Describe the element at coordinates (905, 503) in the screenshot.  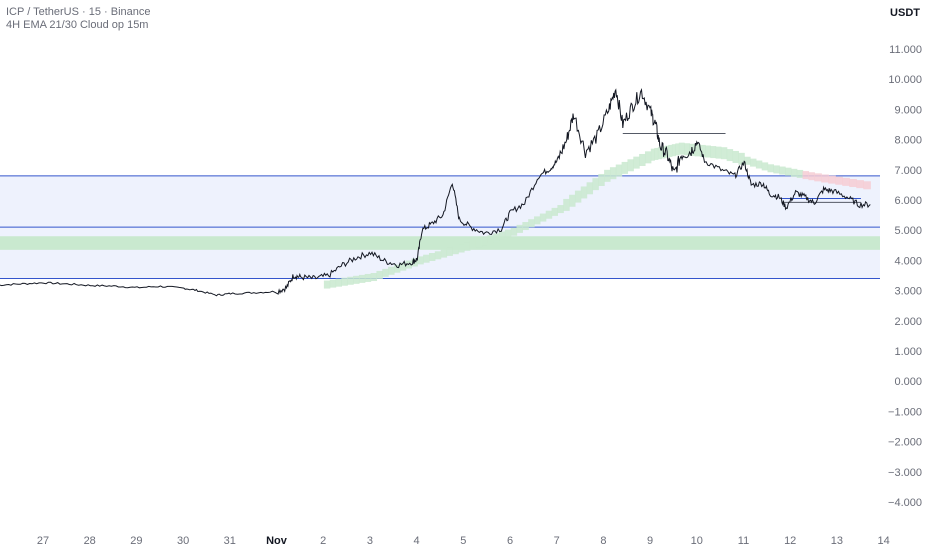
I see `y-tick-label: −4.000` at that location.